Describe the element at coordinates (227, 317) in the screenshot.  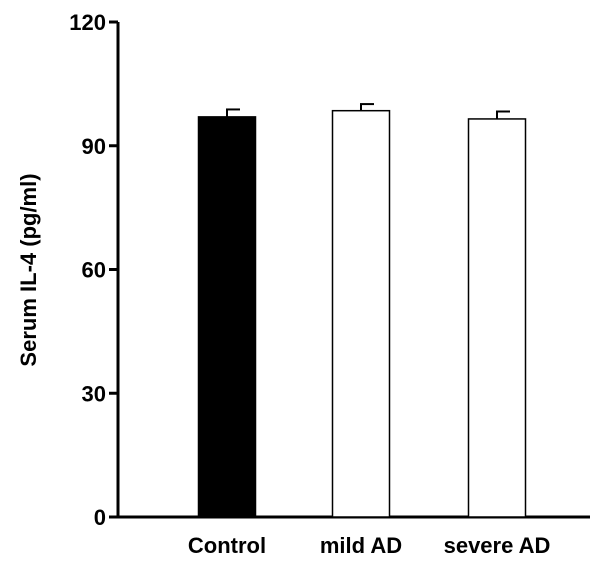
I see `bar-control` at that location.